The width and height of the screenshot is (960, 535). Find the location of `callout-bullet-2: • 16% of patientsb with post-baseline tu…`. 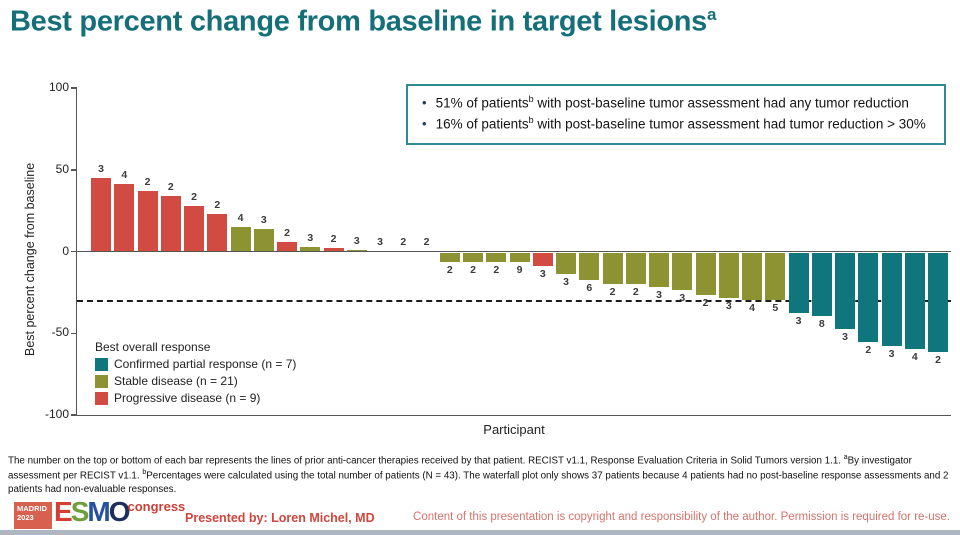

callout-bullet-2: • 16% of patientsb with post-baseline tu… is located at coordinates (678, 124).